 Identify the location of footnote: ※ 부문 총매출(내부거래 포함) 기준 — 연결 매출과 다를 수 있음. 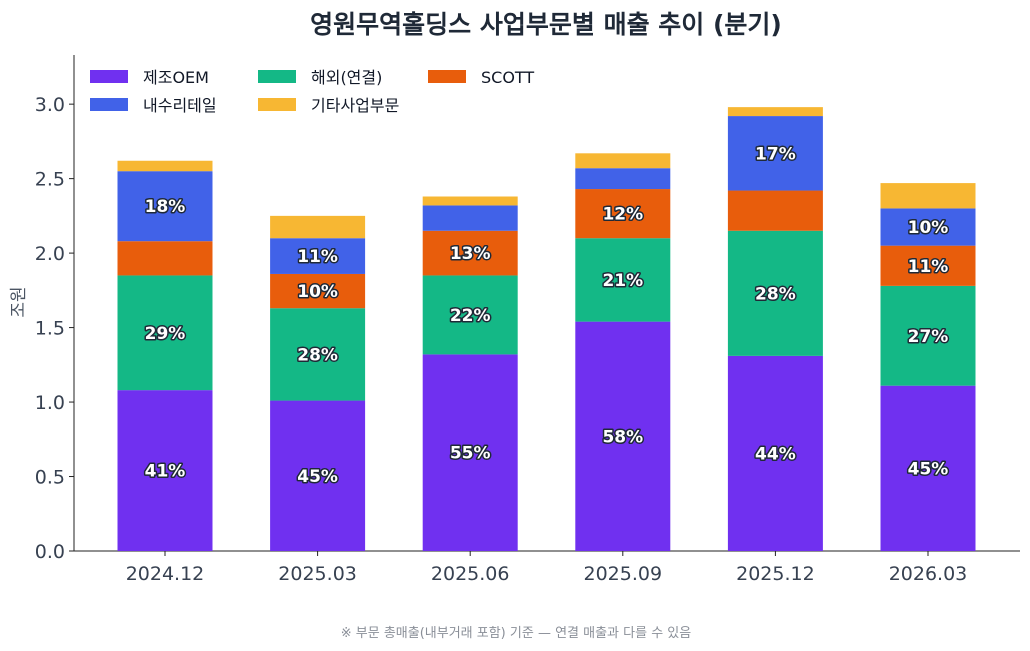
(516, 633).